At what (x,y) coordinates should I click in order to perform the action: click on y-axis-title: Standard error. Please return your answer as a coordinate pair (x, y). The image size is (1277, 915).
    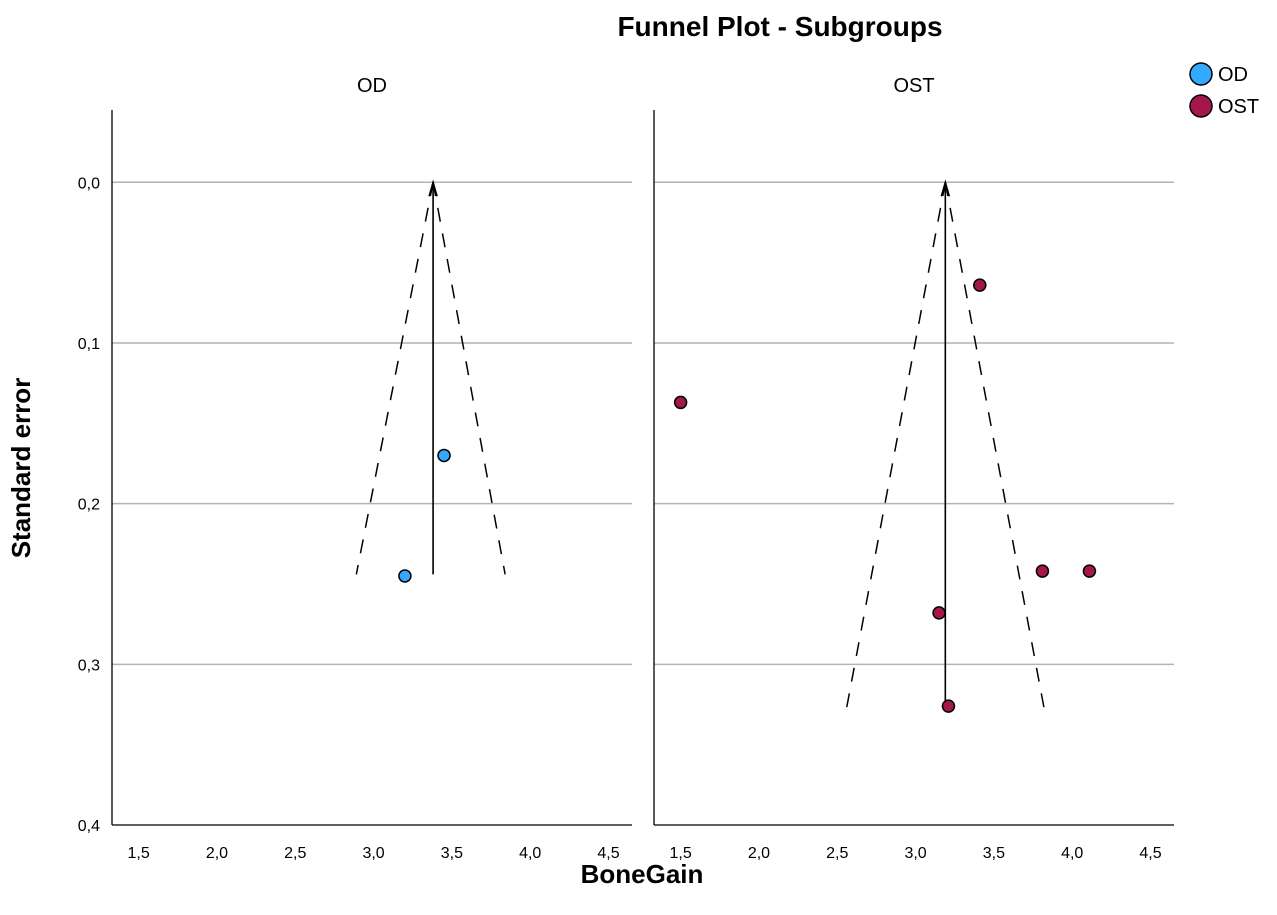
    Looking at the image, I should click on (21, 468).